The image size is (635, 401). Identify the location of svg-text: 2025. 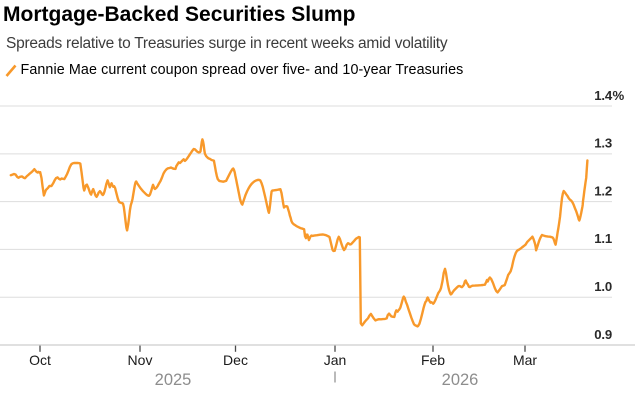
(173, 380).